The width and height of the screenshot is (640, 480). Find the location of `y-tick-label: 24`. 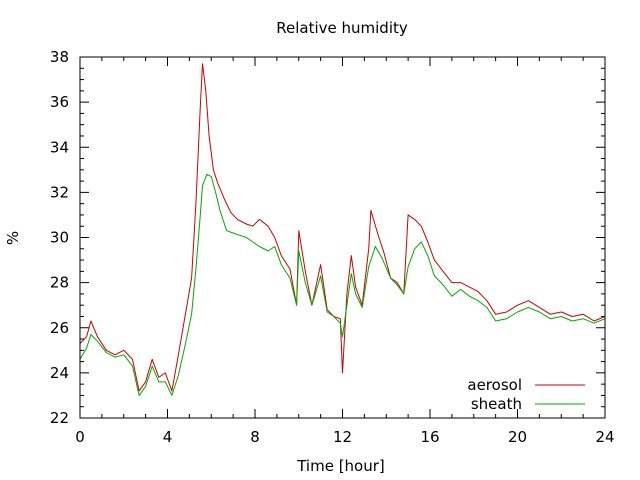

y-tick-label: 24 is located at coordinates (59, 373).